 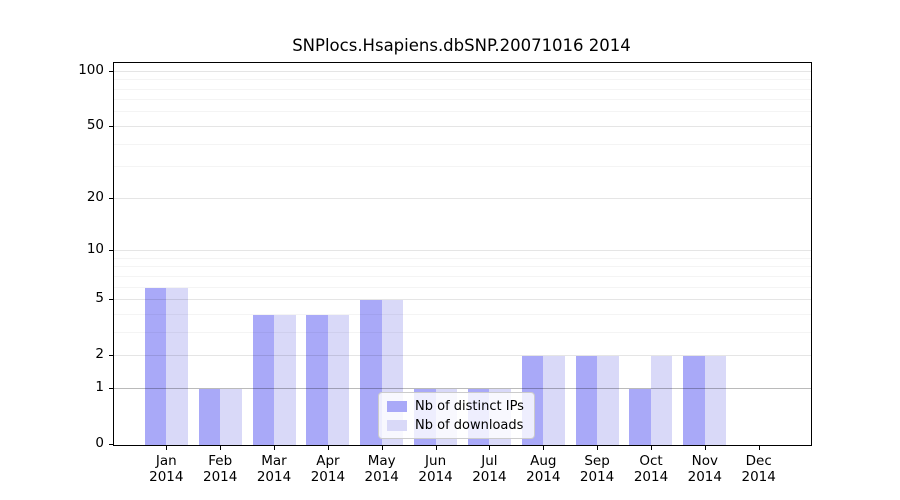 I want to click on x-tick-label: May 2014, so click(x=382, y=469).